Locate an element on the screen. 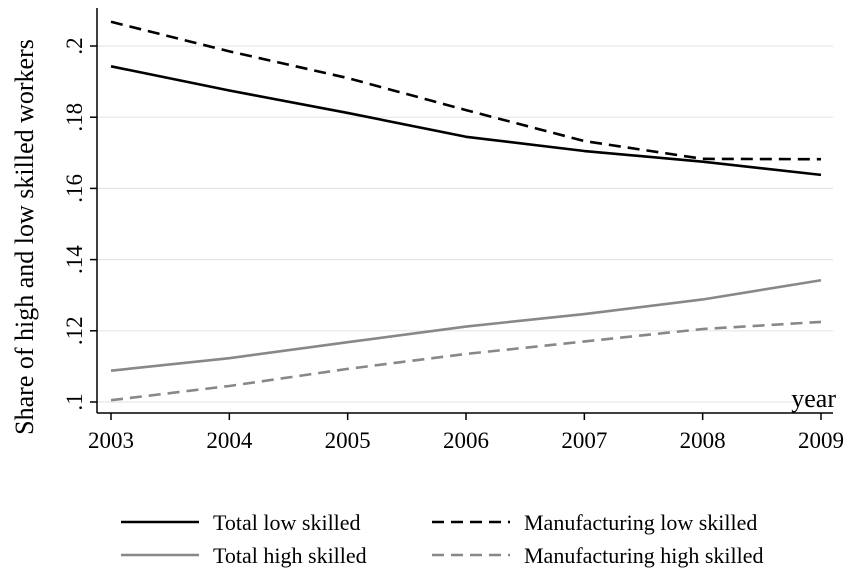 Image resolution: width=851 pixels, height=576 pixels. x-axis-title: year is located at coordinates (813, 398).